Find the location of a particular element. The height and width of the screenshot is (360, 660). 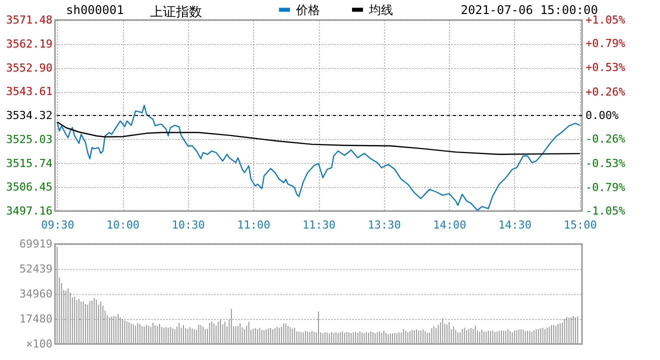

y-tick-label: 3562.19 is located at coordinates (29, 43).